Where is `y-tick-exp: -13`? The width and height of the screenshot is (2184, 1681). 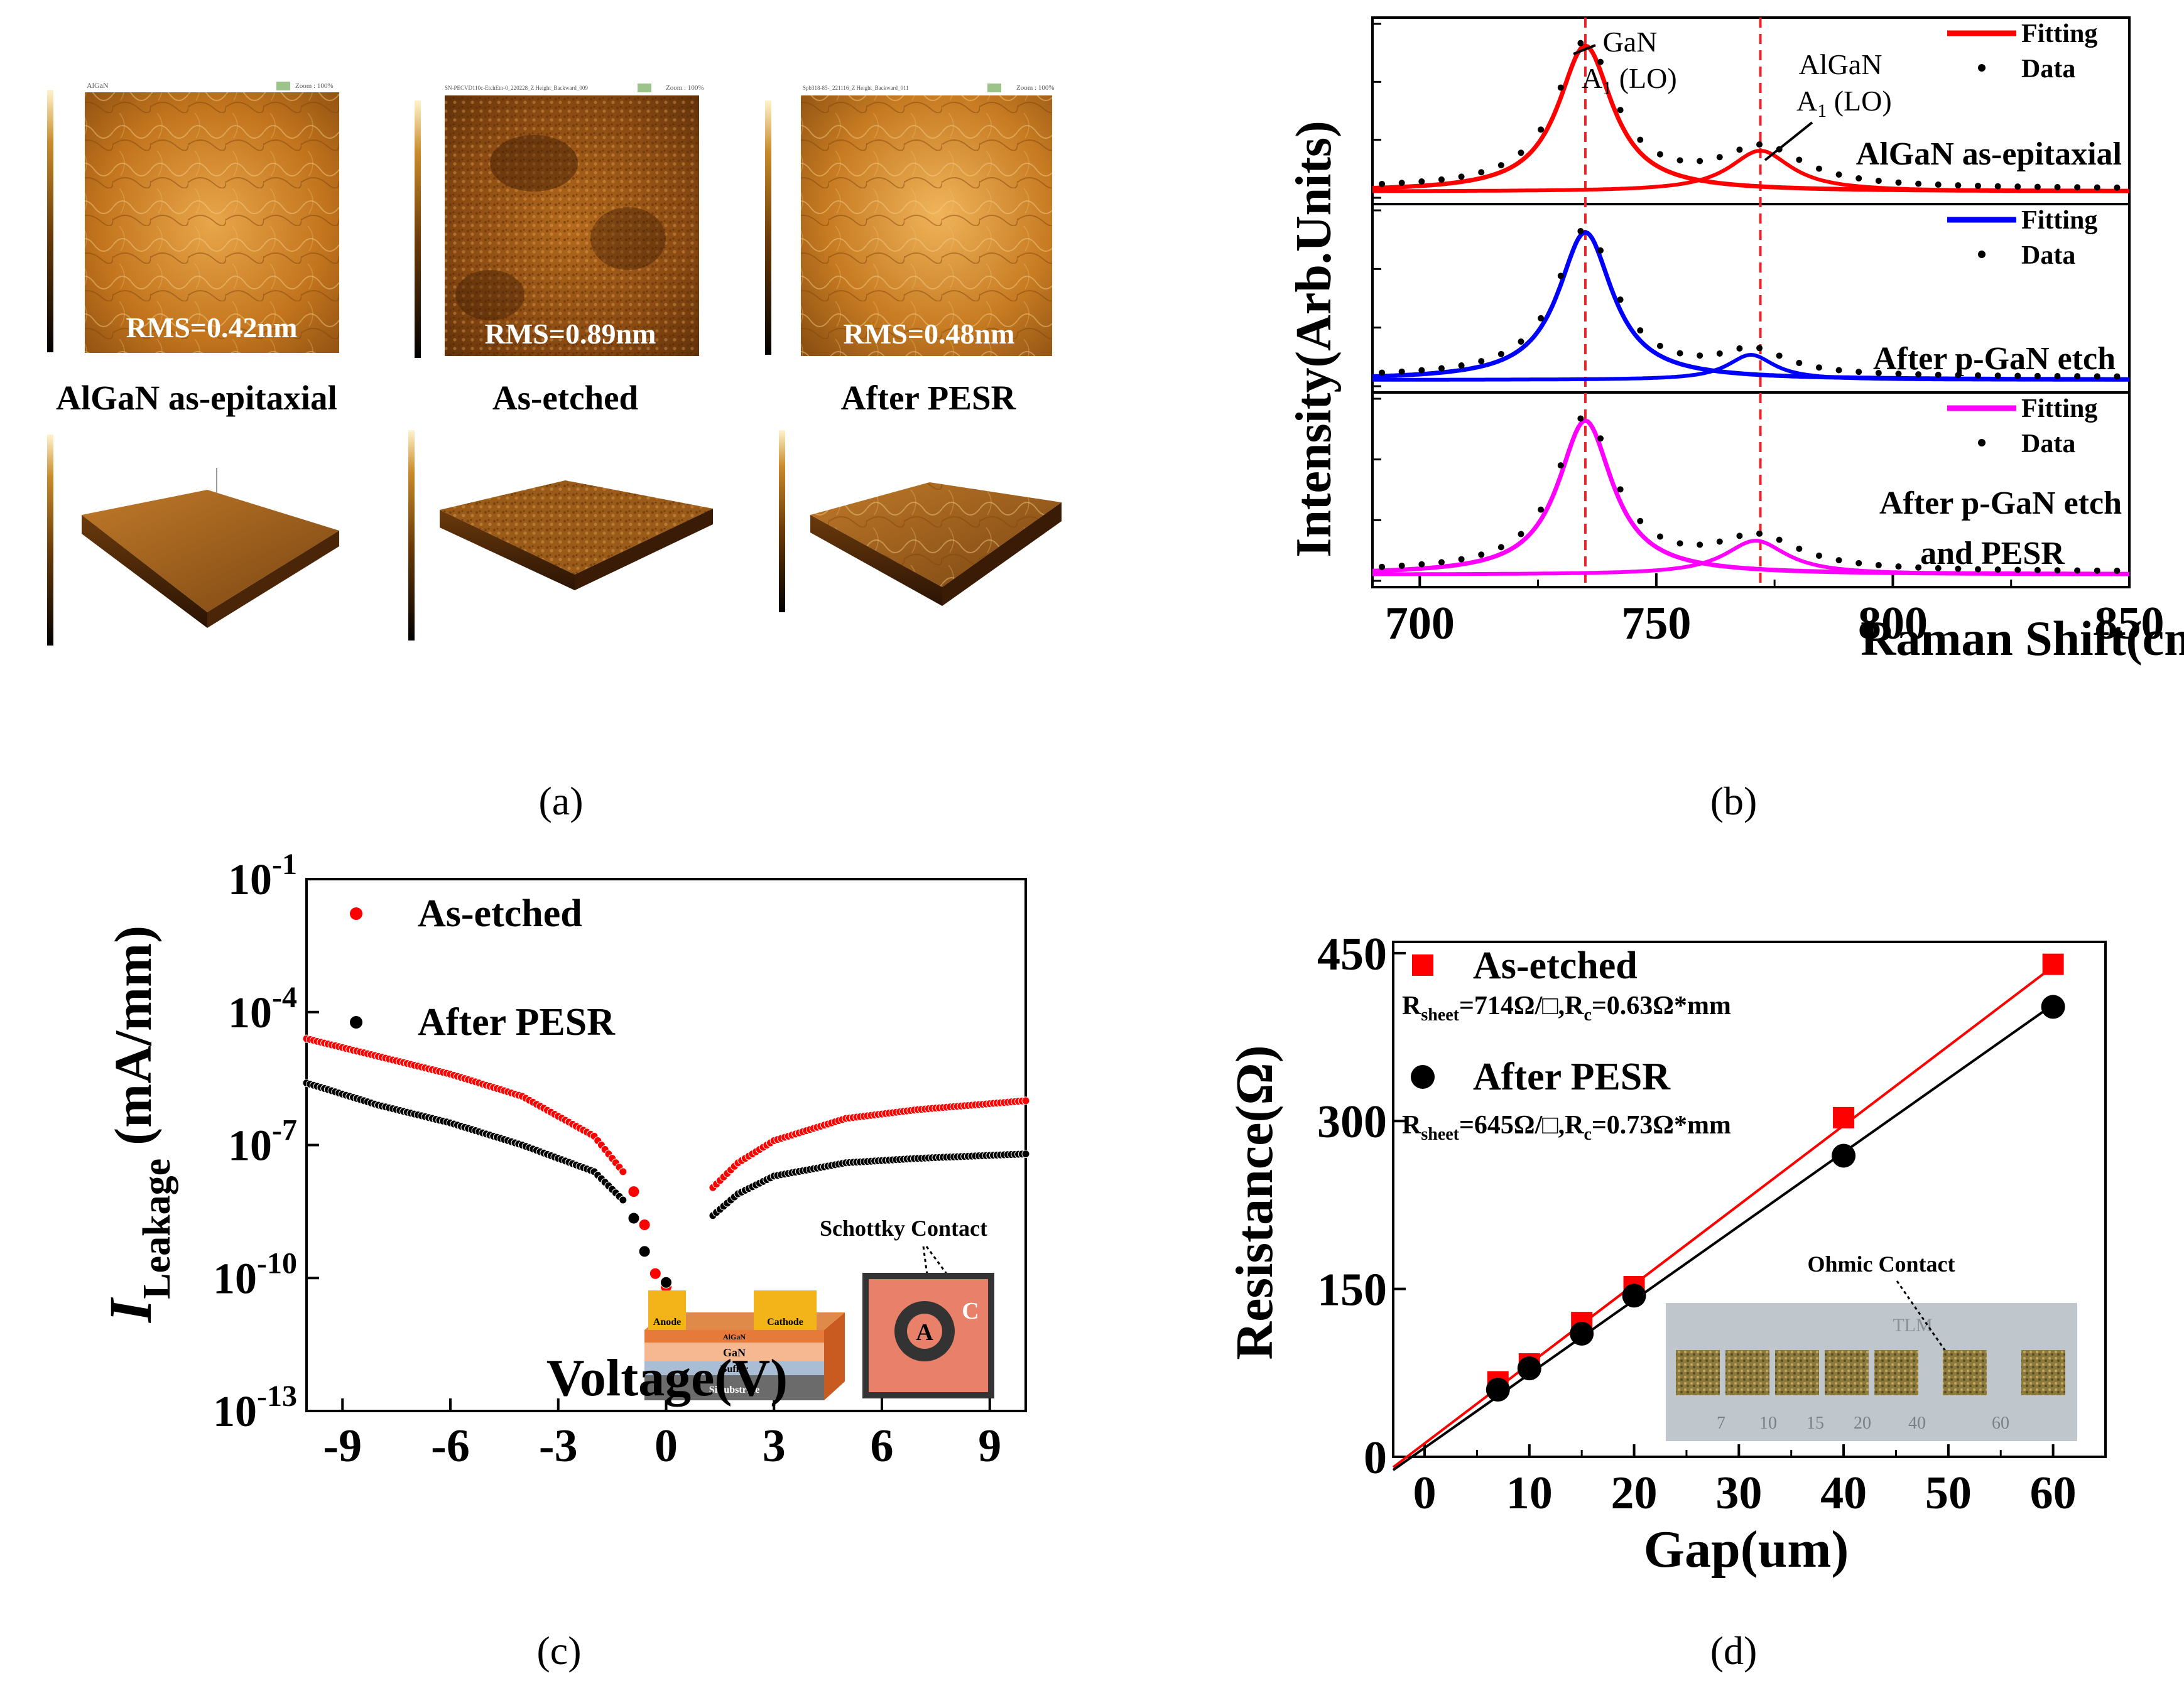
y-tick-exp: -13 is located at coordinates (277, 1397).